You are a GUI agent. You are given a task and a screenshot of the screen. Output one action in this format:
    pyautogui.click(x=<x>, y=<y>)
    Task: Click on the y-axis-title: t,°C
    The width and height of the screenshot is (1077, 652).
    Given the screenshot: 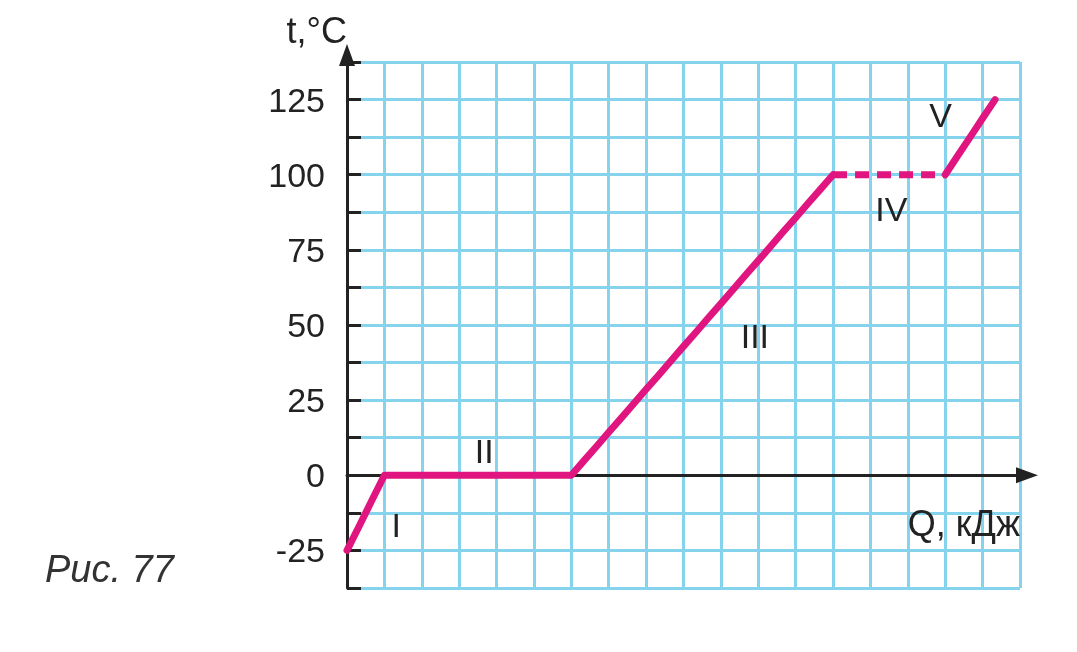 What is the action you would take?
    pyautogui.click(x=316, y=30)
    